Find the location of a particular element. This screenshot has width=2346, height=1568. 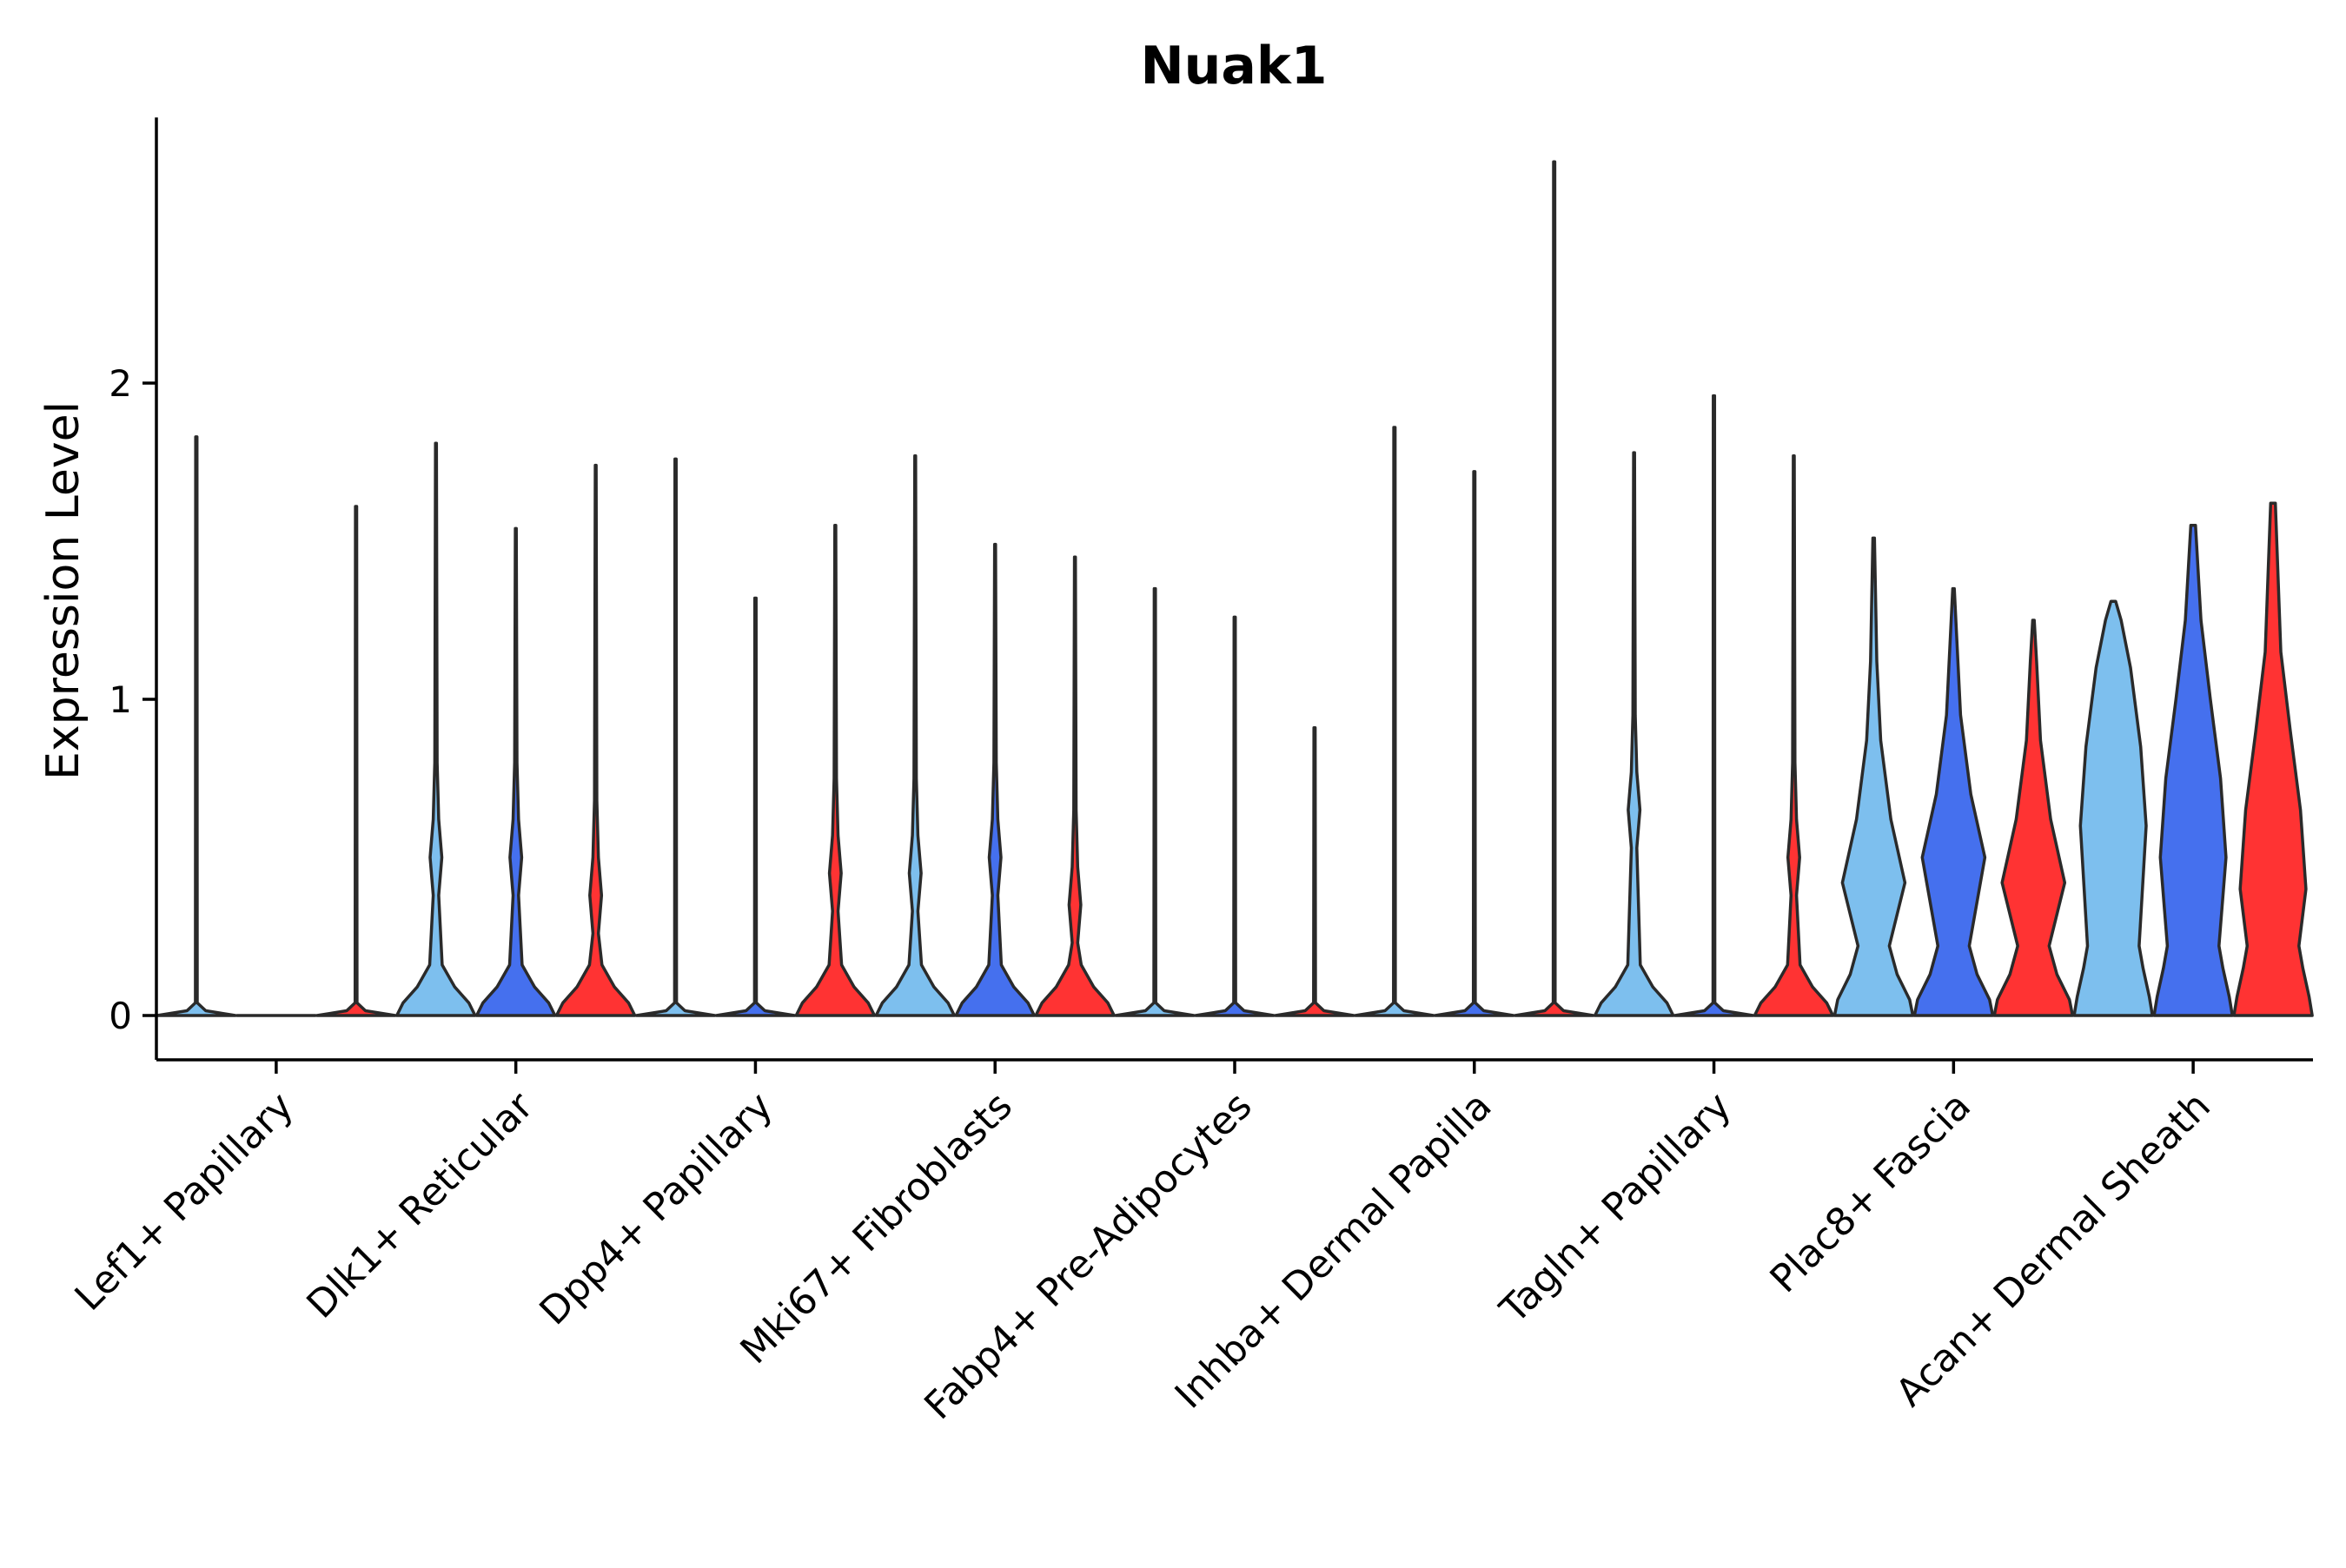

x-tick-label: Dpp4+ Papillary is located at coordinates (657, 1209).